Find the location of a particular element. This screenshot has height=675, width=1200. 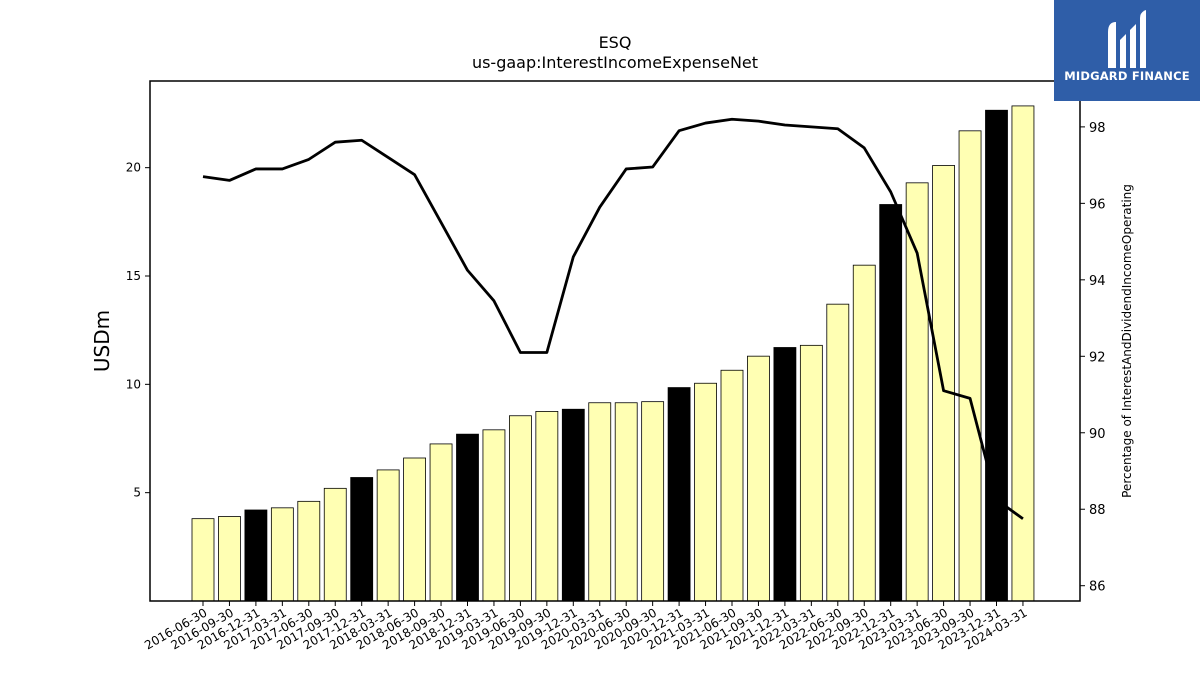

brand-logo: MIDGARD FINANCE is located at coordinates (1127, 50).